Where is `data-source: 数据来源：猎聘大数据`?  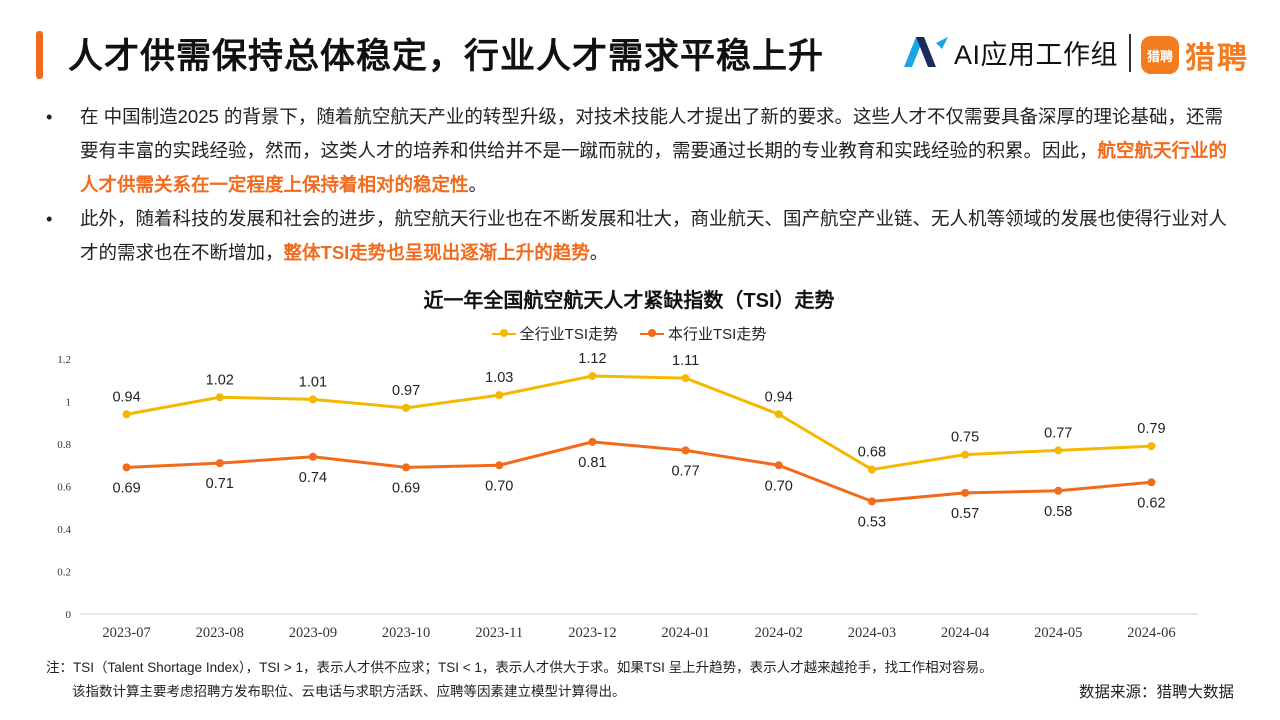 data-source: 数据来源：猎聘大数据 is located at coordinates (1156, 692).